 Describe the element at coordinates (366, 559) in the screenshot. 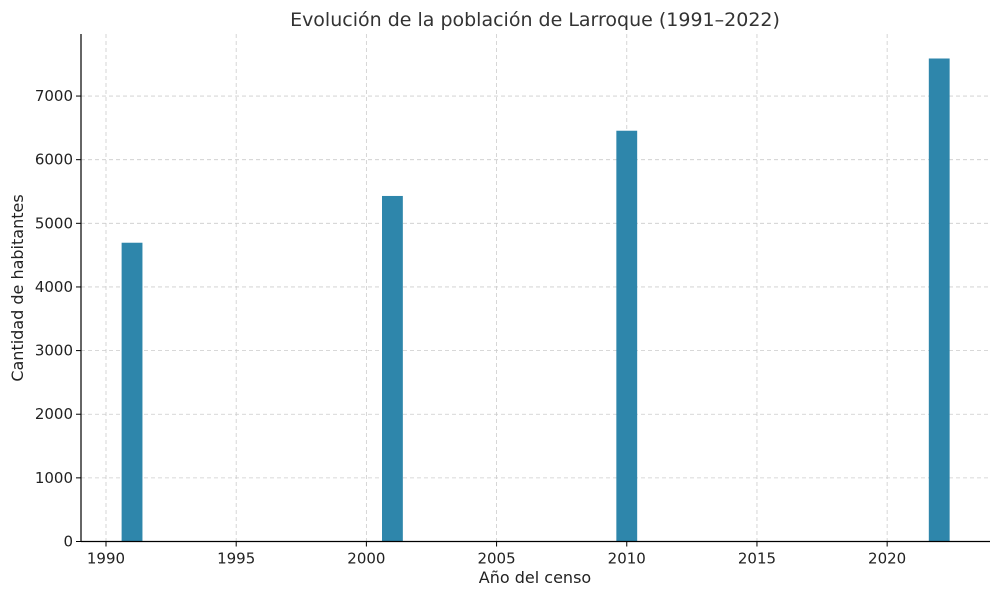

I see `x-tick-label: 2000` at that location.